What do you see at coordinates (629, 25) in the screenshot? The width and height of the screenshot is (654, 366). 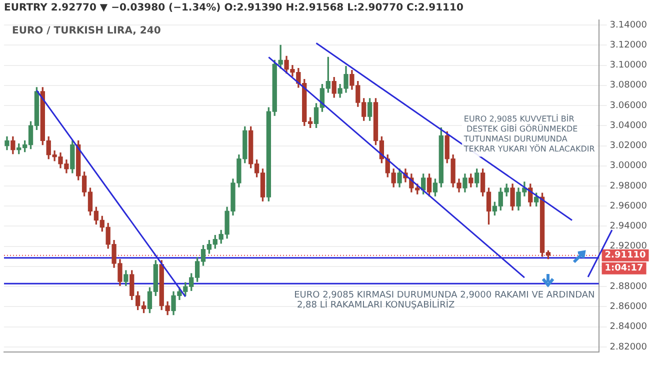 I see `y-tick-label: 3.14000` at bounding box center [629, 25].